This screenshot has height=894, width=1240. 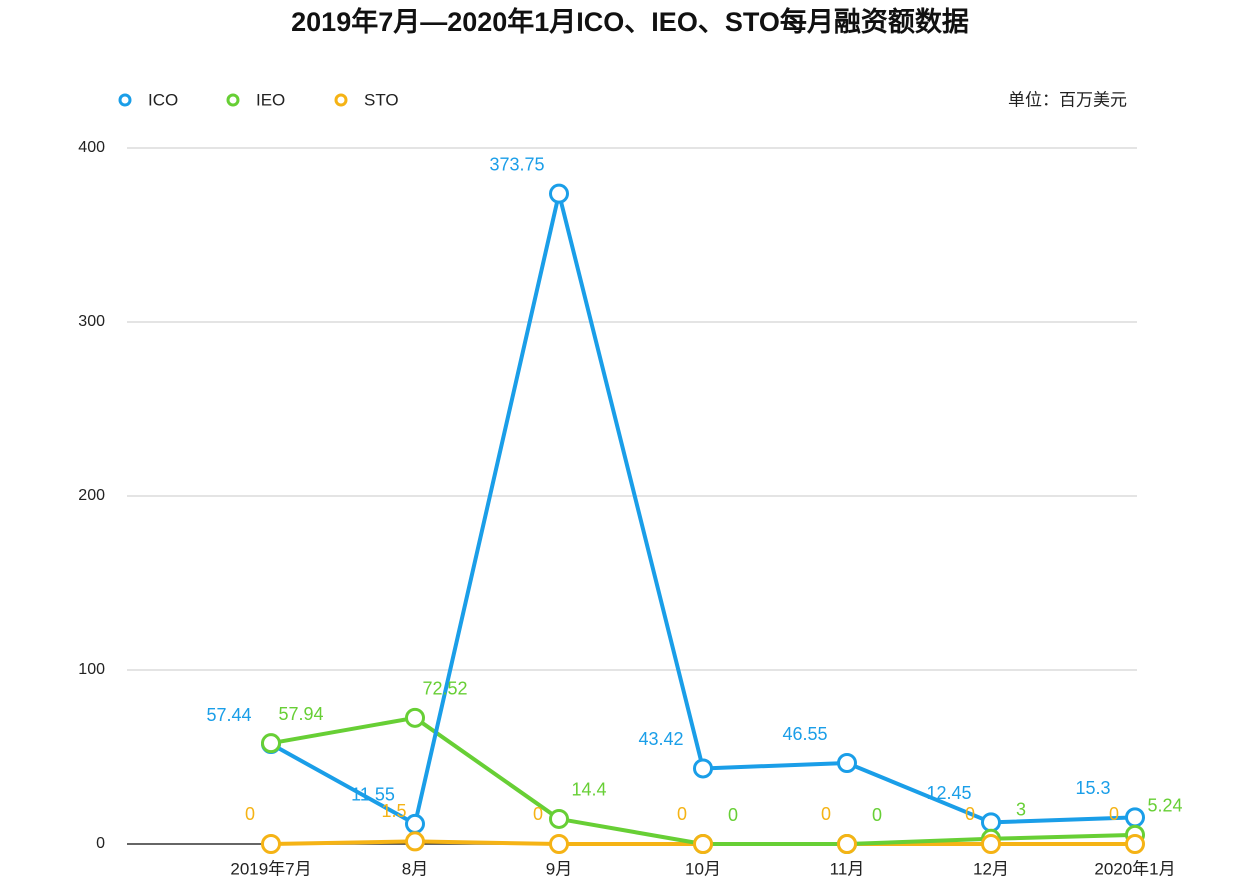 I want to click on x-tick-label: 12月, so click(x=991, y=868).